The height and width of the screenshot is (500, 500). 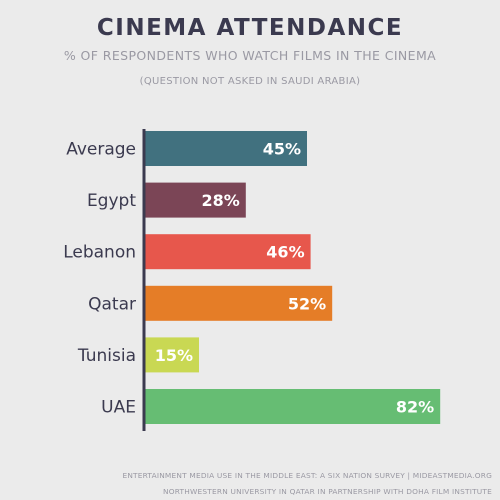 I want to click on bar-egypt, so click(x=195, y=200).